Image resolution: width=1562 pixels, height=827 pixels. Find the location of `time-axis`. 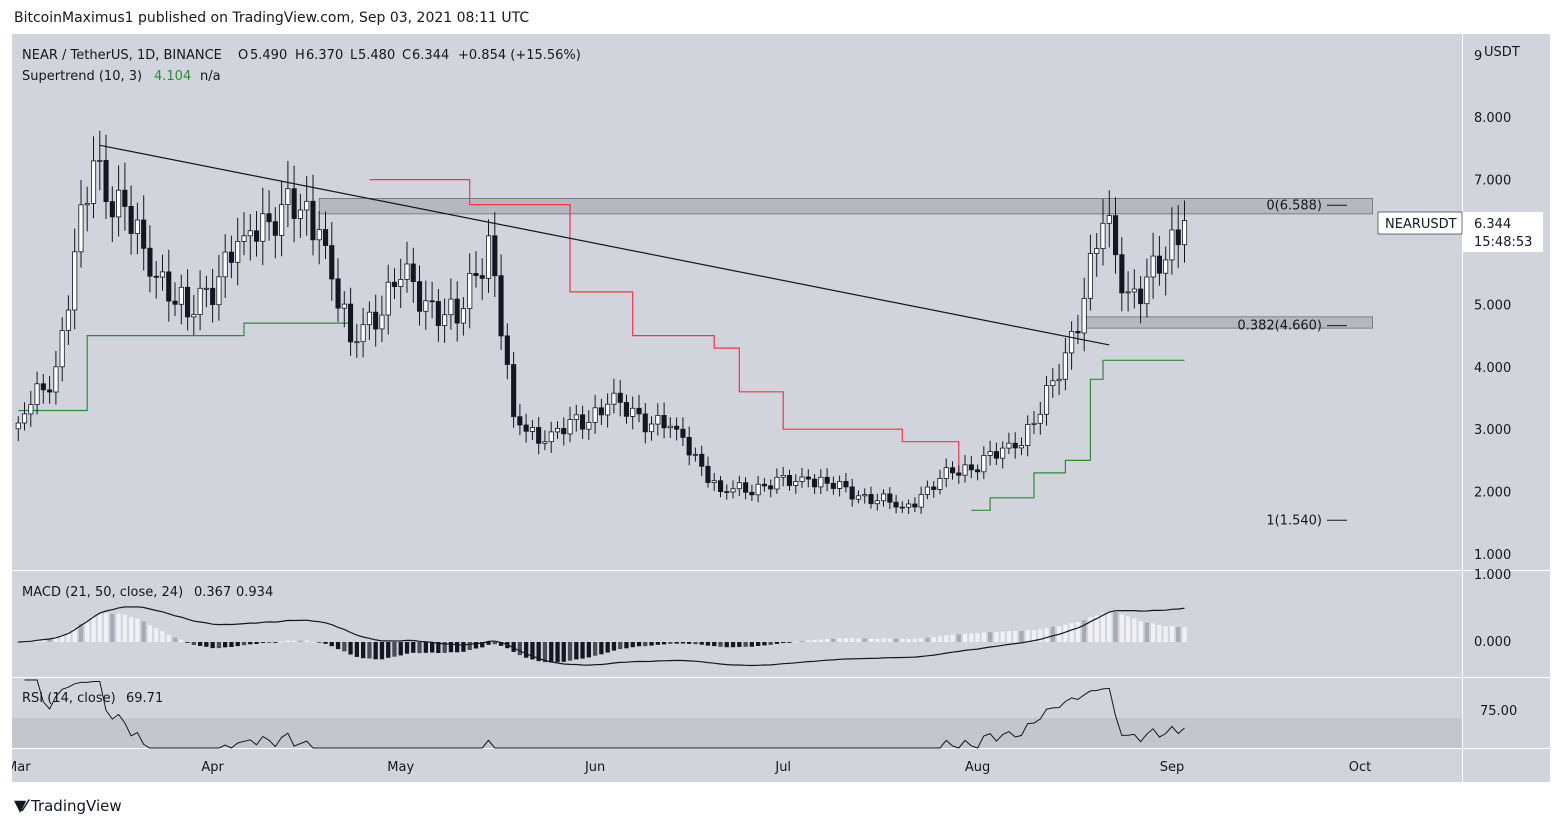

time-axis is located at coordinates (737, 765).